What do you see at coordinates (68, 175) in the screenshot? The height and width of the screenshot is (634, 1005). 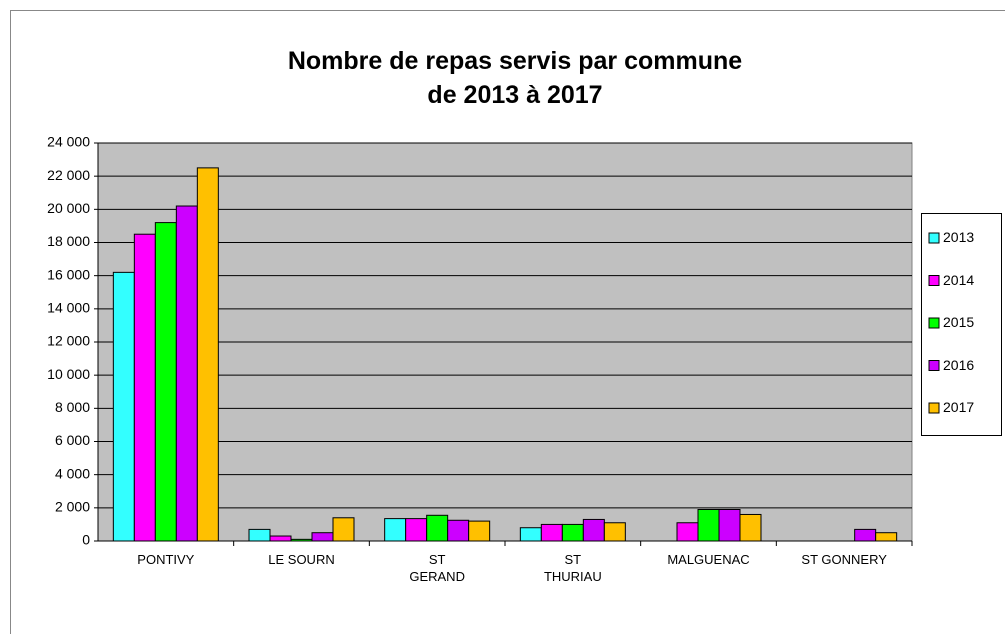 I see `y-tick-label: 22 000` at bounding box center [68, 175].